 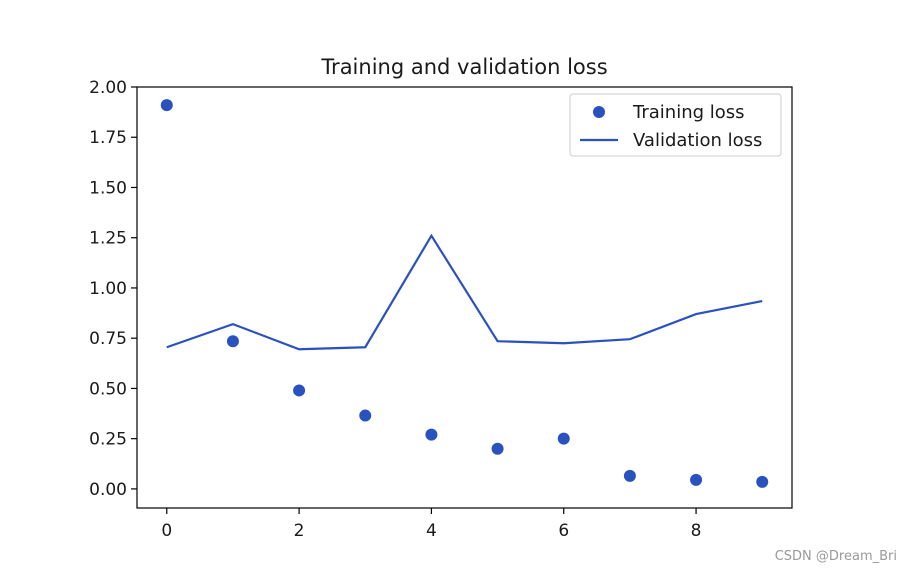 What do you see at coordinates (108, 138) in the screenshot?
I see `y-tick-label: 1.75` at bounding box center [108, 138].